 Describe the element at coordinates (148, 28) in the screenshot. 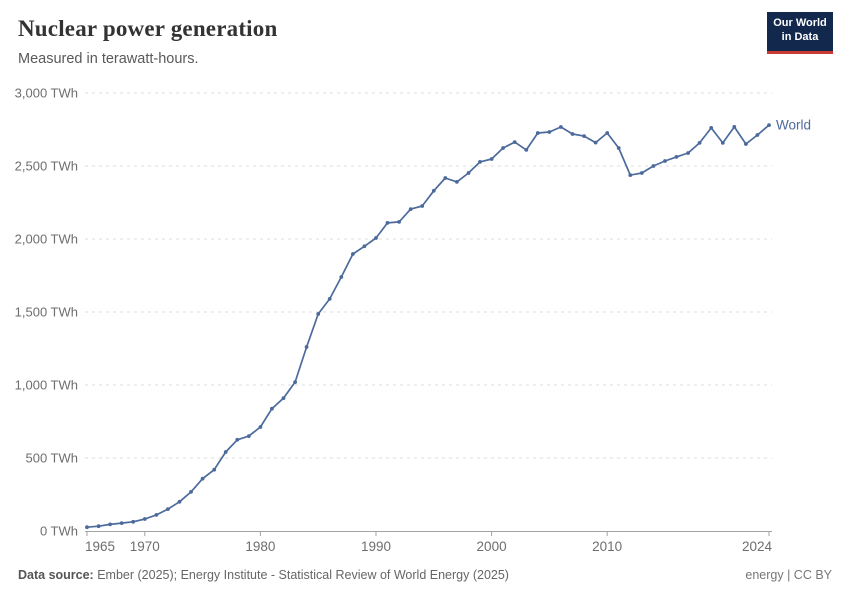

I see `page-title: Nuclear power generation` at that location.